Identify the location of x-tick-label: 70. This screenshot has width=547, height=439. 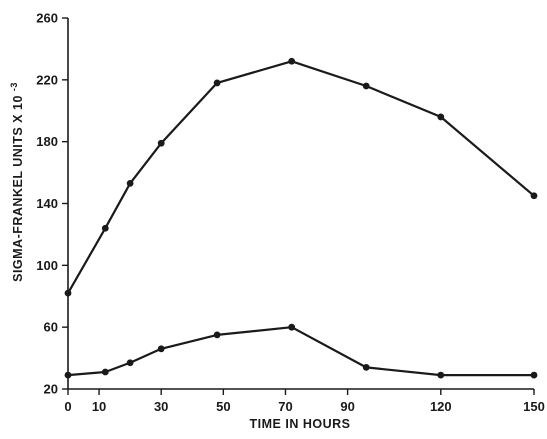
(285, 406).